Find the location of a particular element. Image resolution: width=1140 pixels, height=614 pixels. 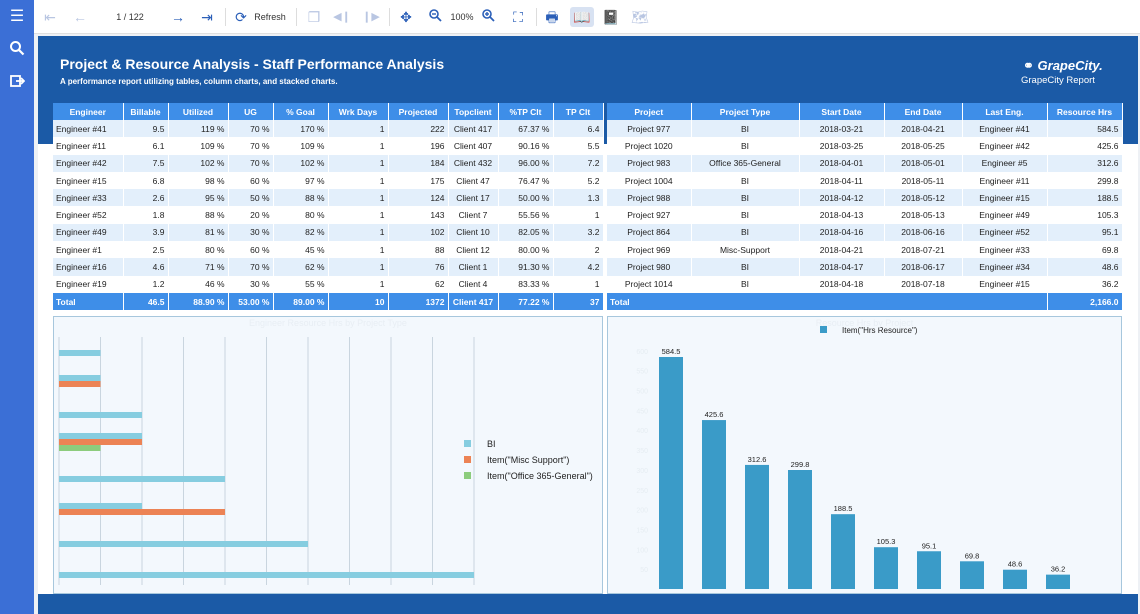

refresh-button: Refresh is located at coordinates (270, 17).